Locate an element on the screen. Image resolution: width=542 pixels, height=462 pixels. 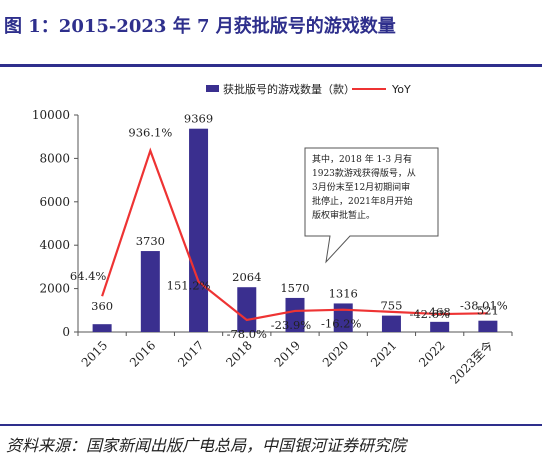
y-tick-label: 6000 is located at coordinates (54, 202).